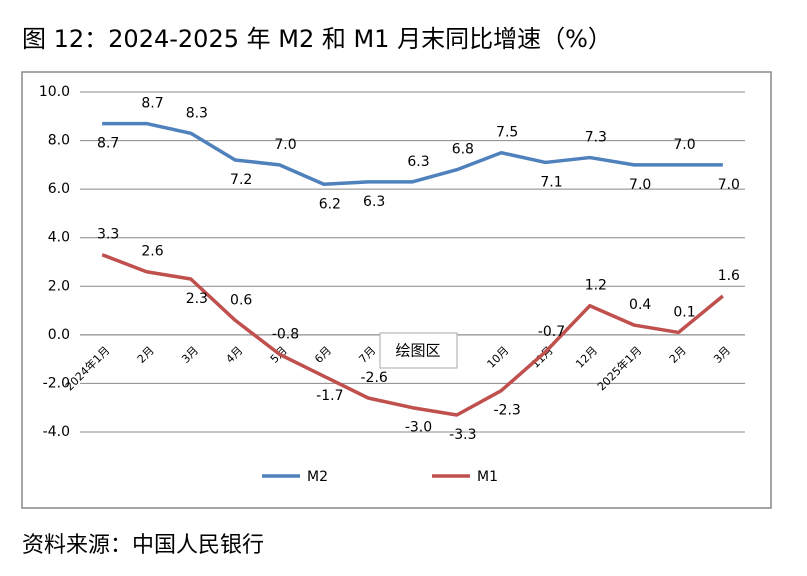 This screenshot has width=807, height=576. What do you see at coordinates (507, 133) in the screenshot?
I see `data-label: 7.5` at bounding box center [507, 133].